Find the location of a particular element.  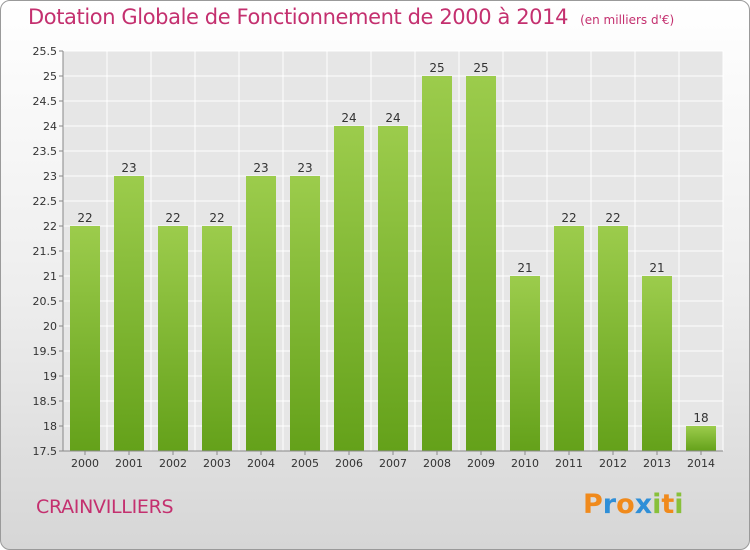

bar-2009 is located at coordinates (481, 263).